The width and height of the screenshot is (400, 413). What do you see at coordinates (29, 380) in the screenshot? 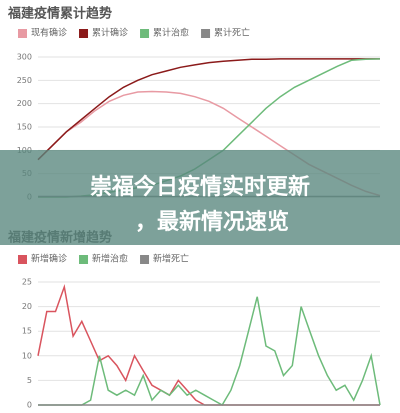
I see `y-tick-label: 5` at bounding box center [29, 380].